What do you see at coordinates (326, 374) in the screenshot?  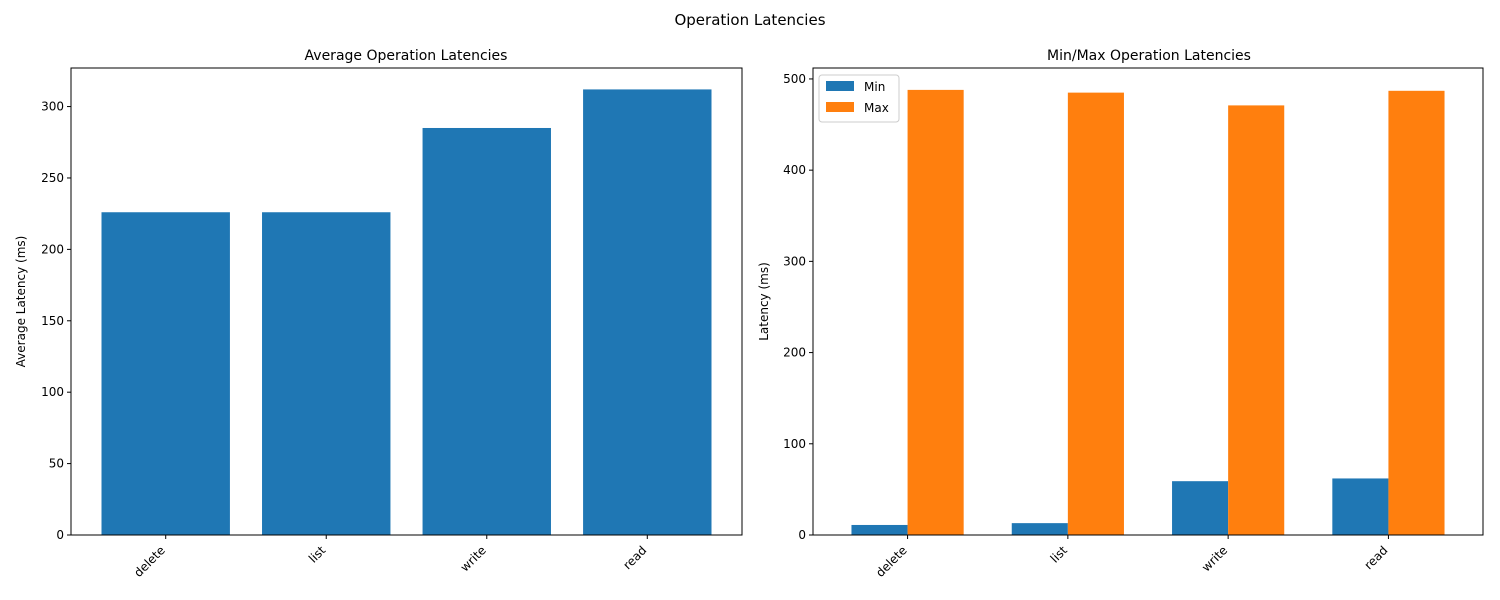 I see `bar-list` at bounding box center [326, 374].